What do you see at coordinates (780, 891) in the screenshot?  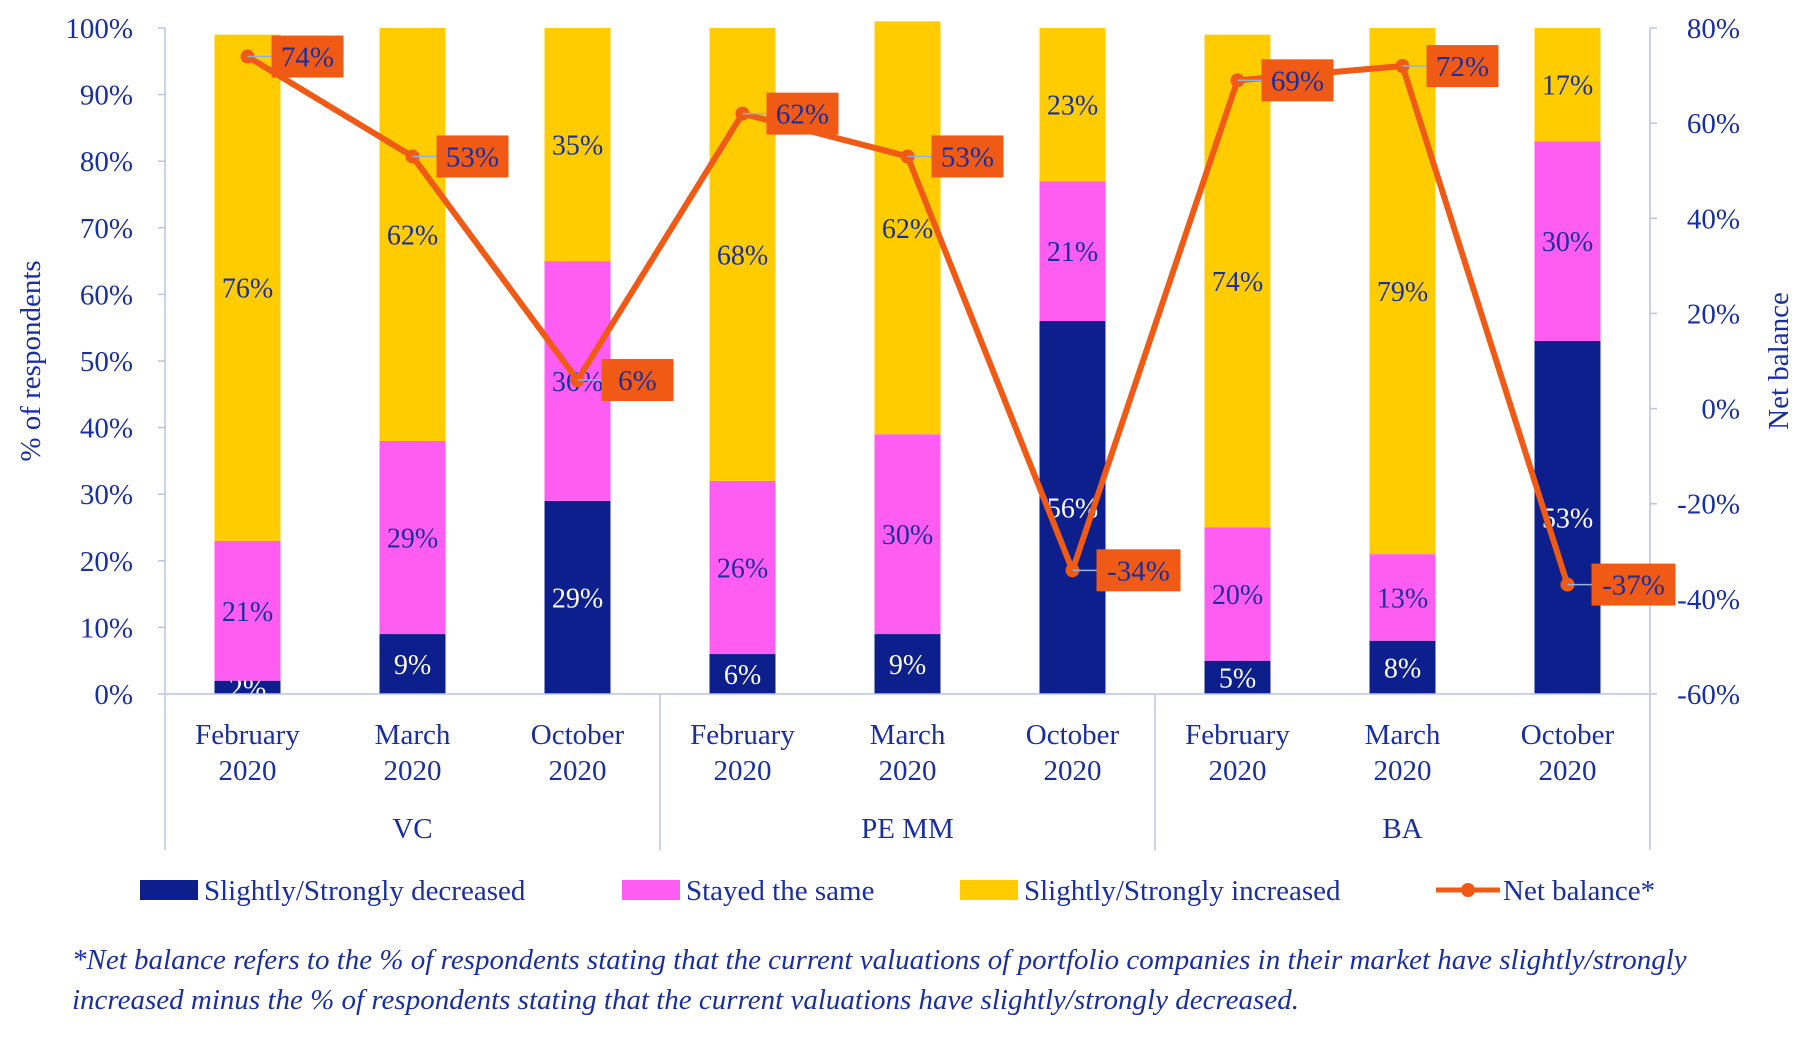 I see `legend-label-2: Stayed the same` at bounding box center [780, 891].